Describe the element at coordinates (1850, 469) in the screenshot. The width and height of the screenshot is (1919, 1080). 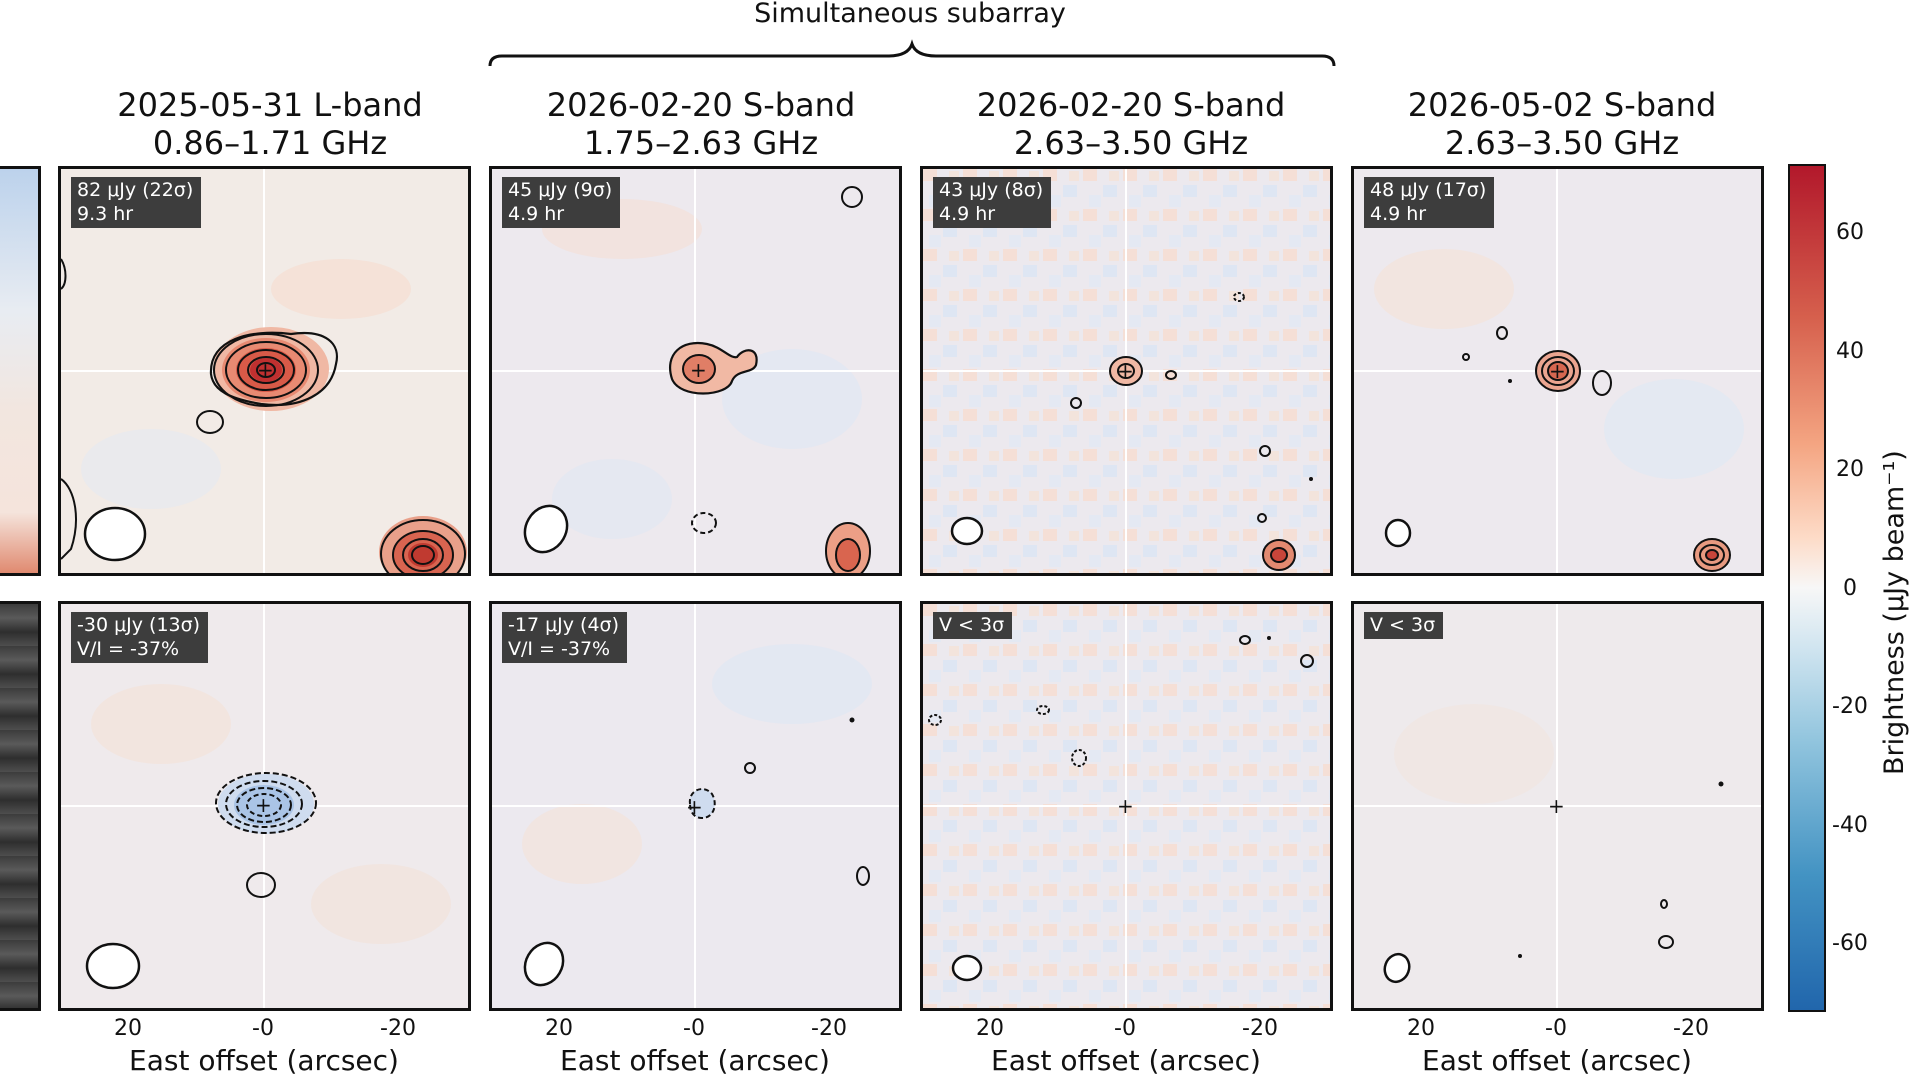
I see `colorbar-tick: 20` at that location.